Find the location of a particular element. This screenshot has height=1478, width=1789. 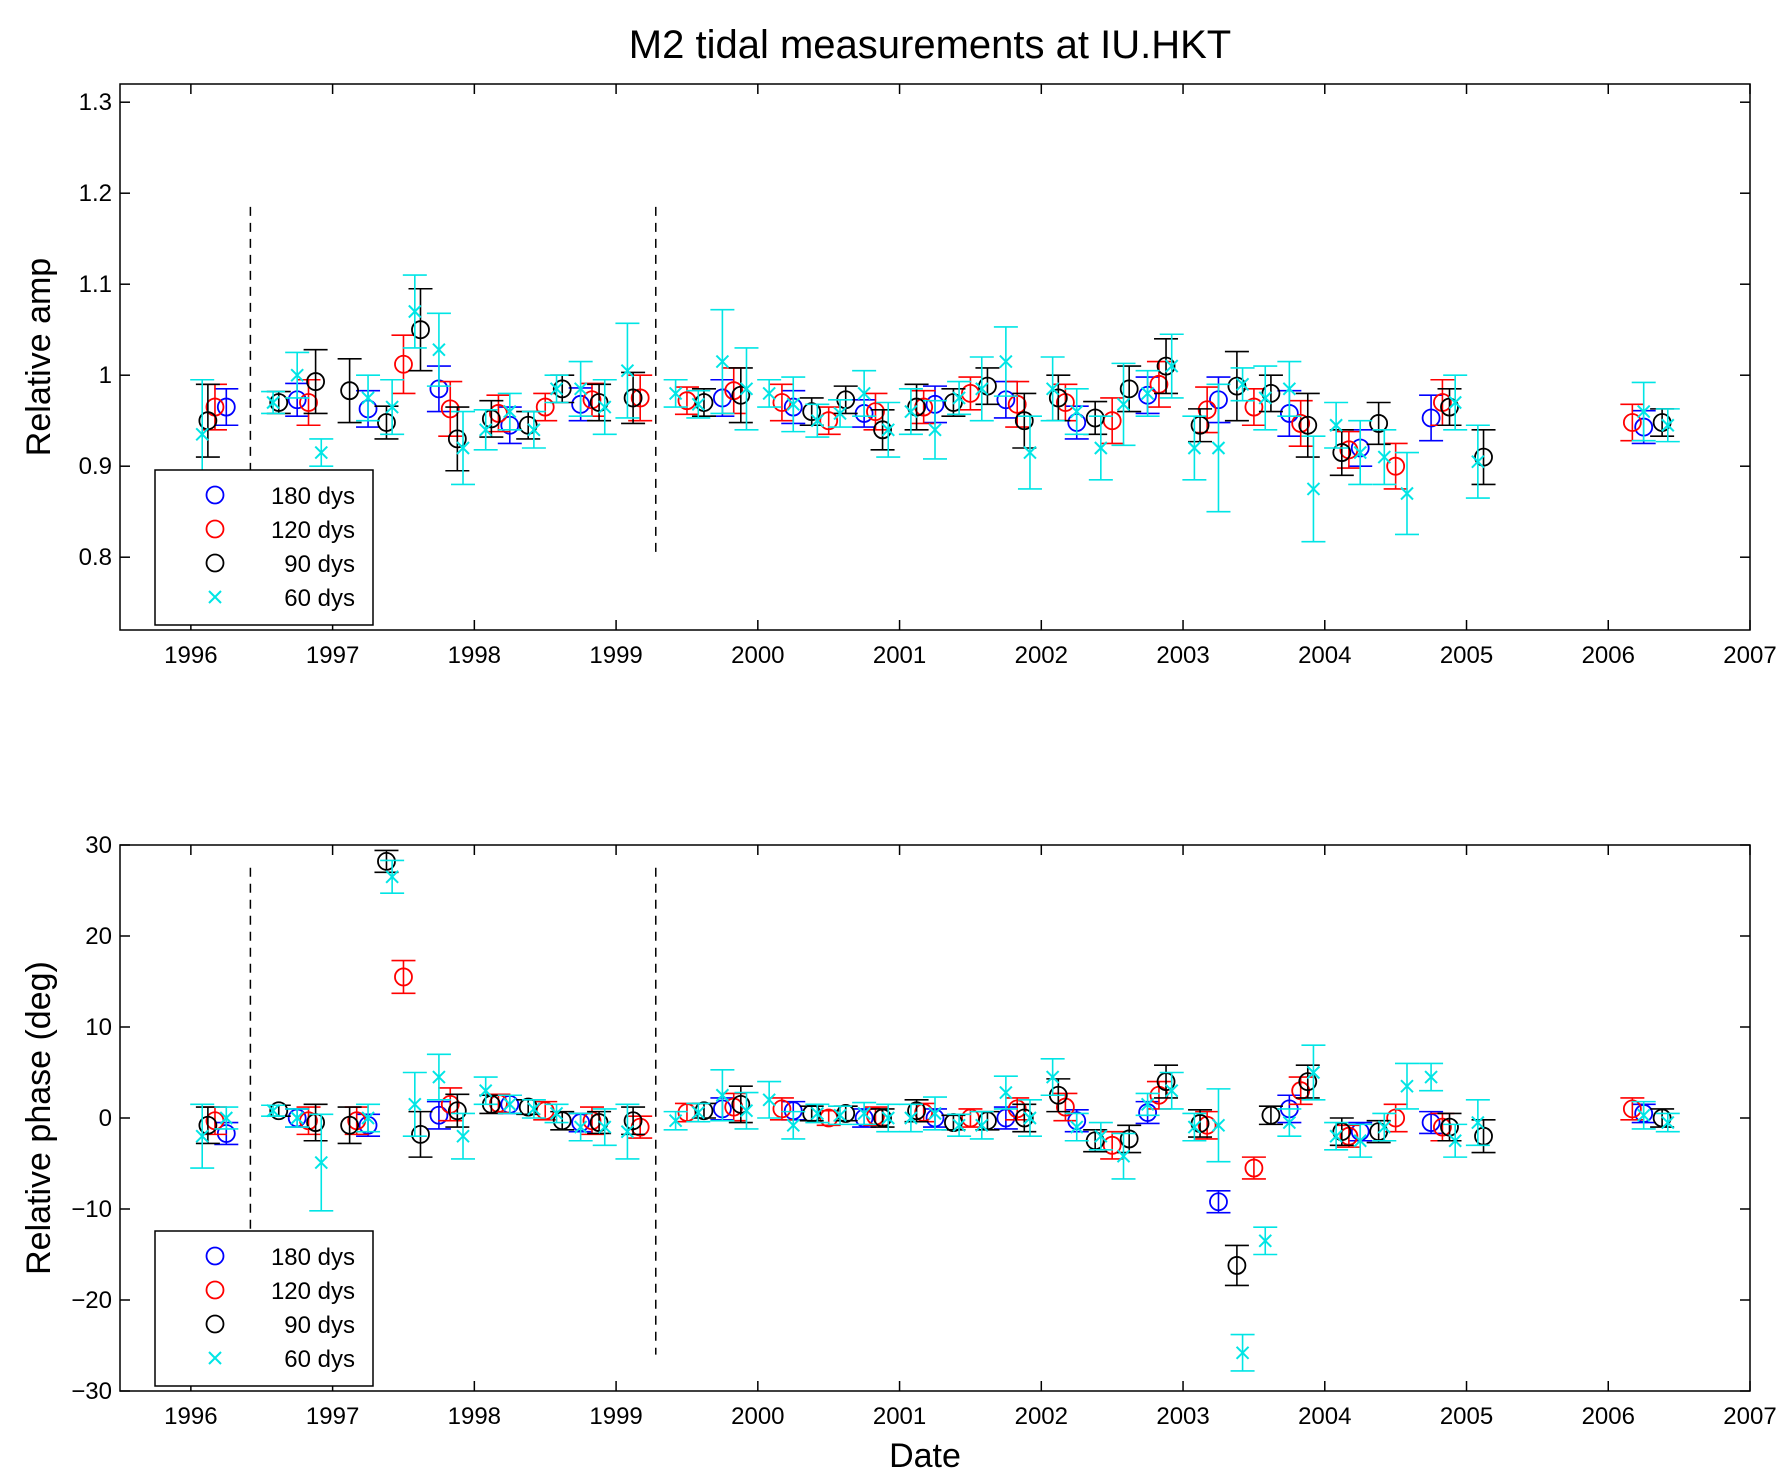

x-tick-label: 2000 is located at coordinates (757, 655).